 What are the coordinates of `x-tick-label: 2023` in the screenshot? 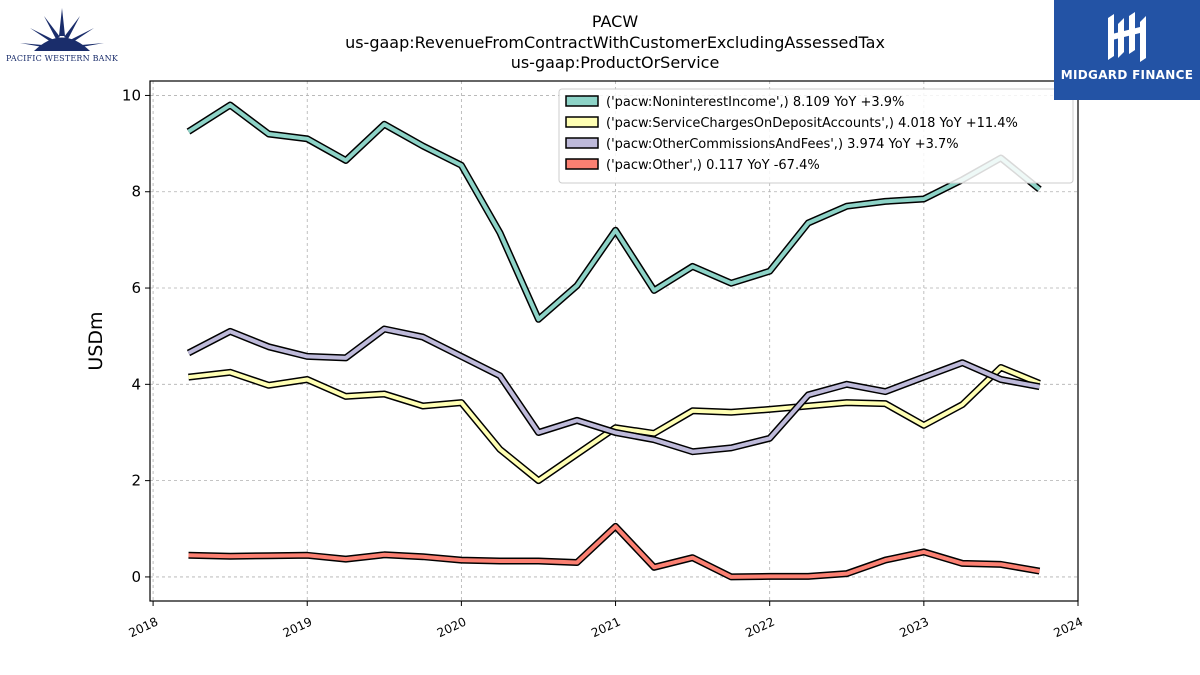 It's located at (914, 628).